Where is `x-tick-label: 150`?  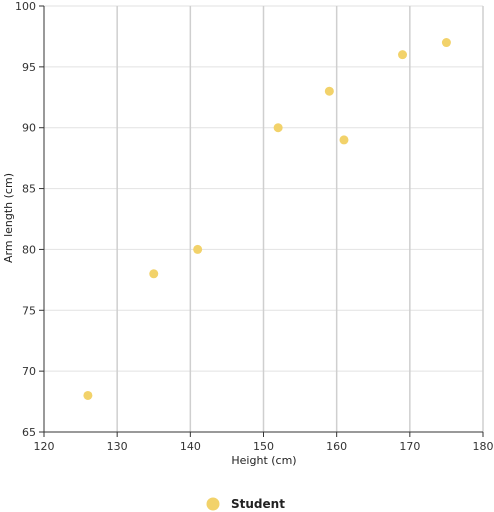
x-tick-label: 150 is located at coordinates (263, 446).